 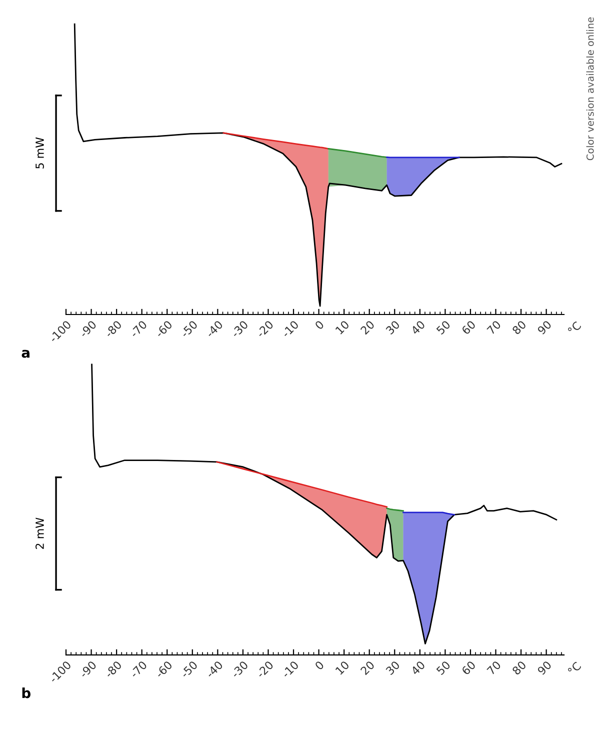 What do you see at coordinates (26, 692) in the screenshot?
I see `text: b` at bounding box center [26, 692].